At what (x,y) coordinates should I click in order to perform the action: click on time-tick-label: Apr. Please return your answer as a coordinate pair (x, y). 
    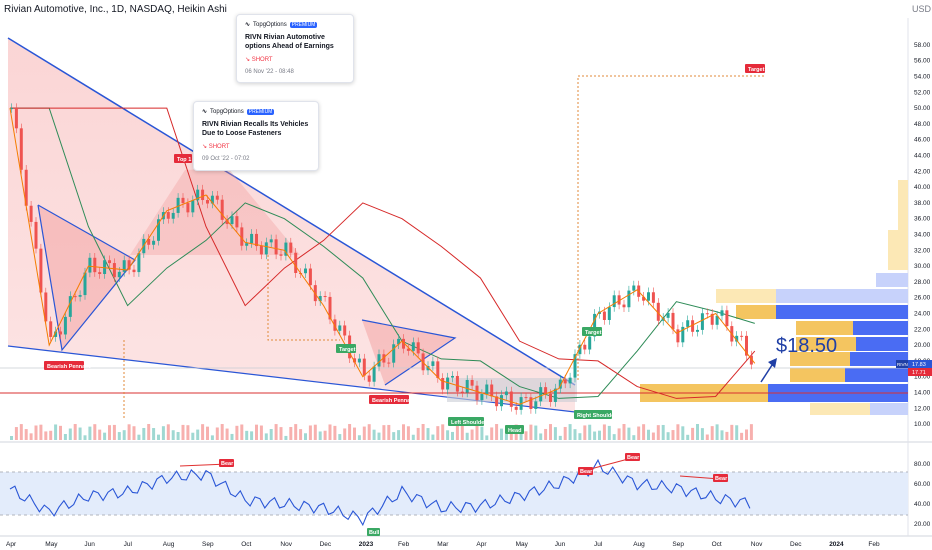
    Looking at the image, I should click on (11, 544).